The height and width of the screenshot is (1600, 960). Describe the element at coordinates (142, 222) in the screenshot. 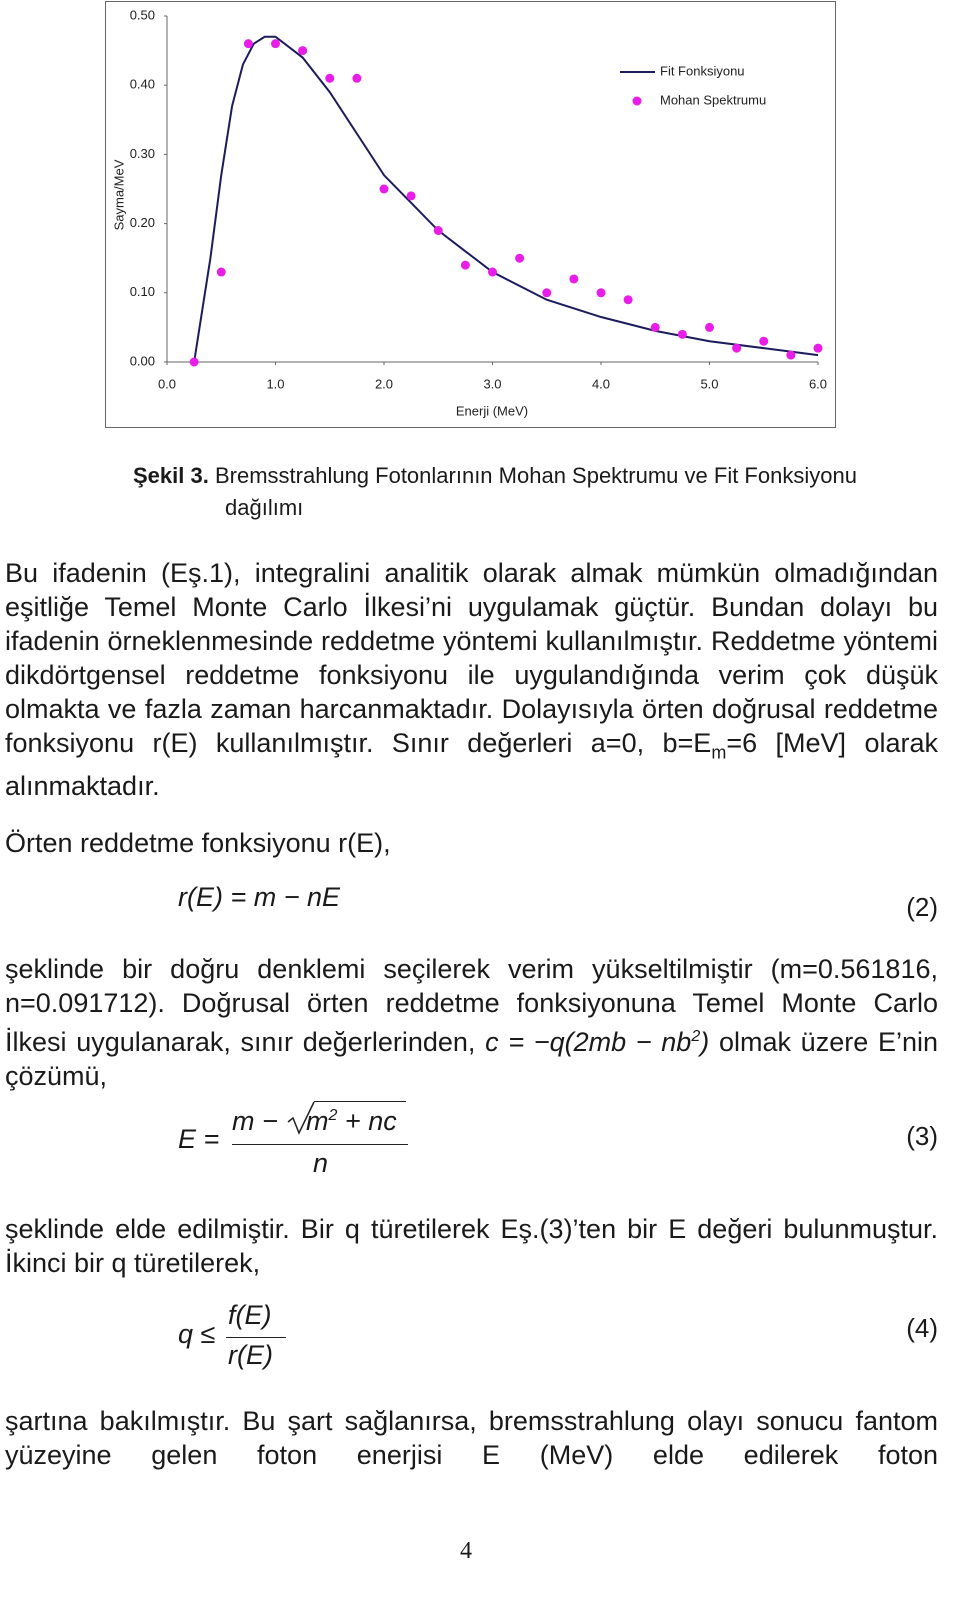

I see `y-tick-label: 0.20` at that location.